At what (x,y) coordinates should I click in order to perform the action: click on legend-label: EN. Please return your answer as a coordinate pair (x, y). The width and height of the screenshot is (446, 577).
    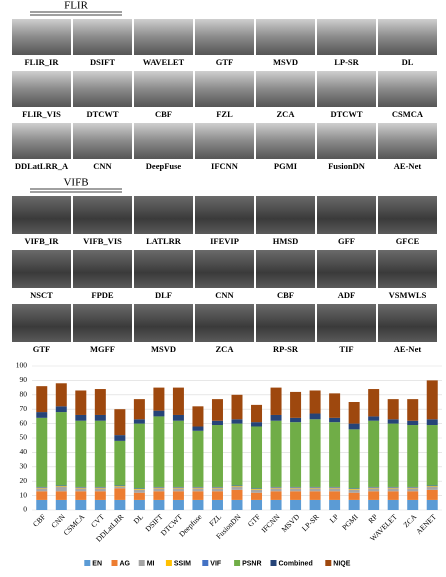
    Looking at the image, I should click on (97, 563).